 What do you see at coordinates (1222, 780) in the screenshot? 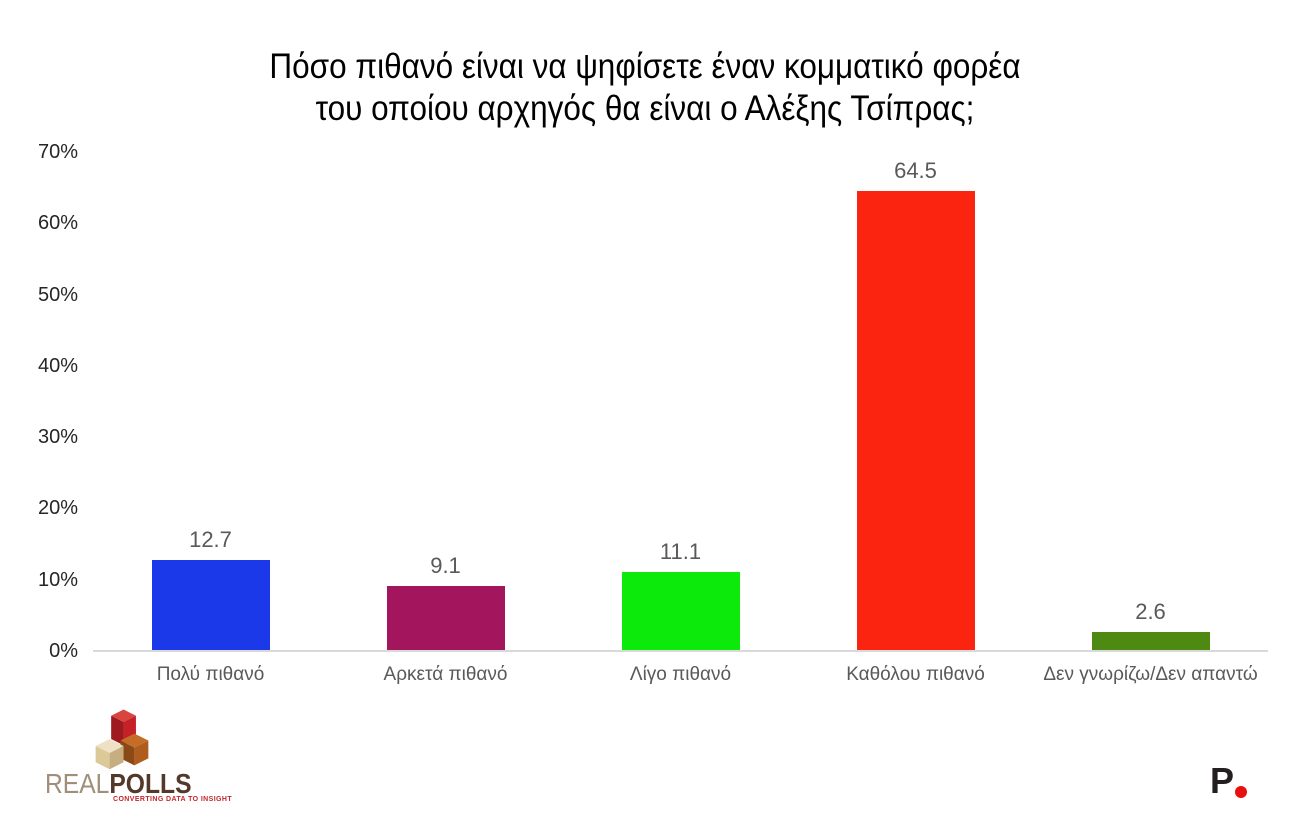
I see `p-logo-letter: P` at bounding box center [1222, 780].